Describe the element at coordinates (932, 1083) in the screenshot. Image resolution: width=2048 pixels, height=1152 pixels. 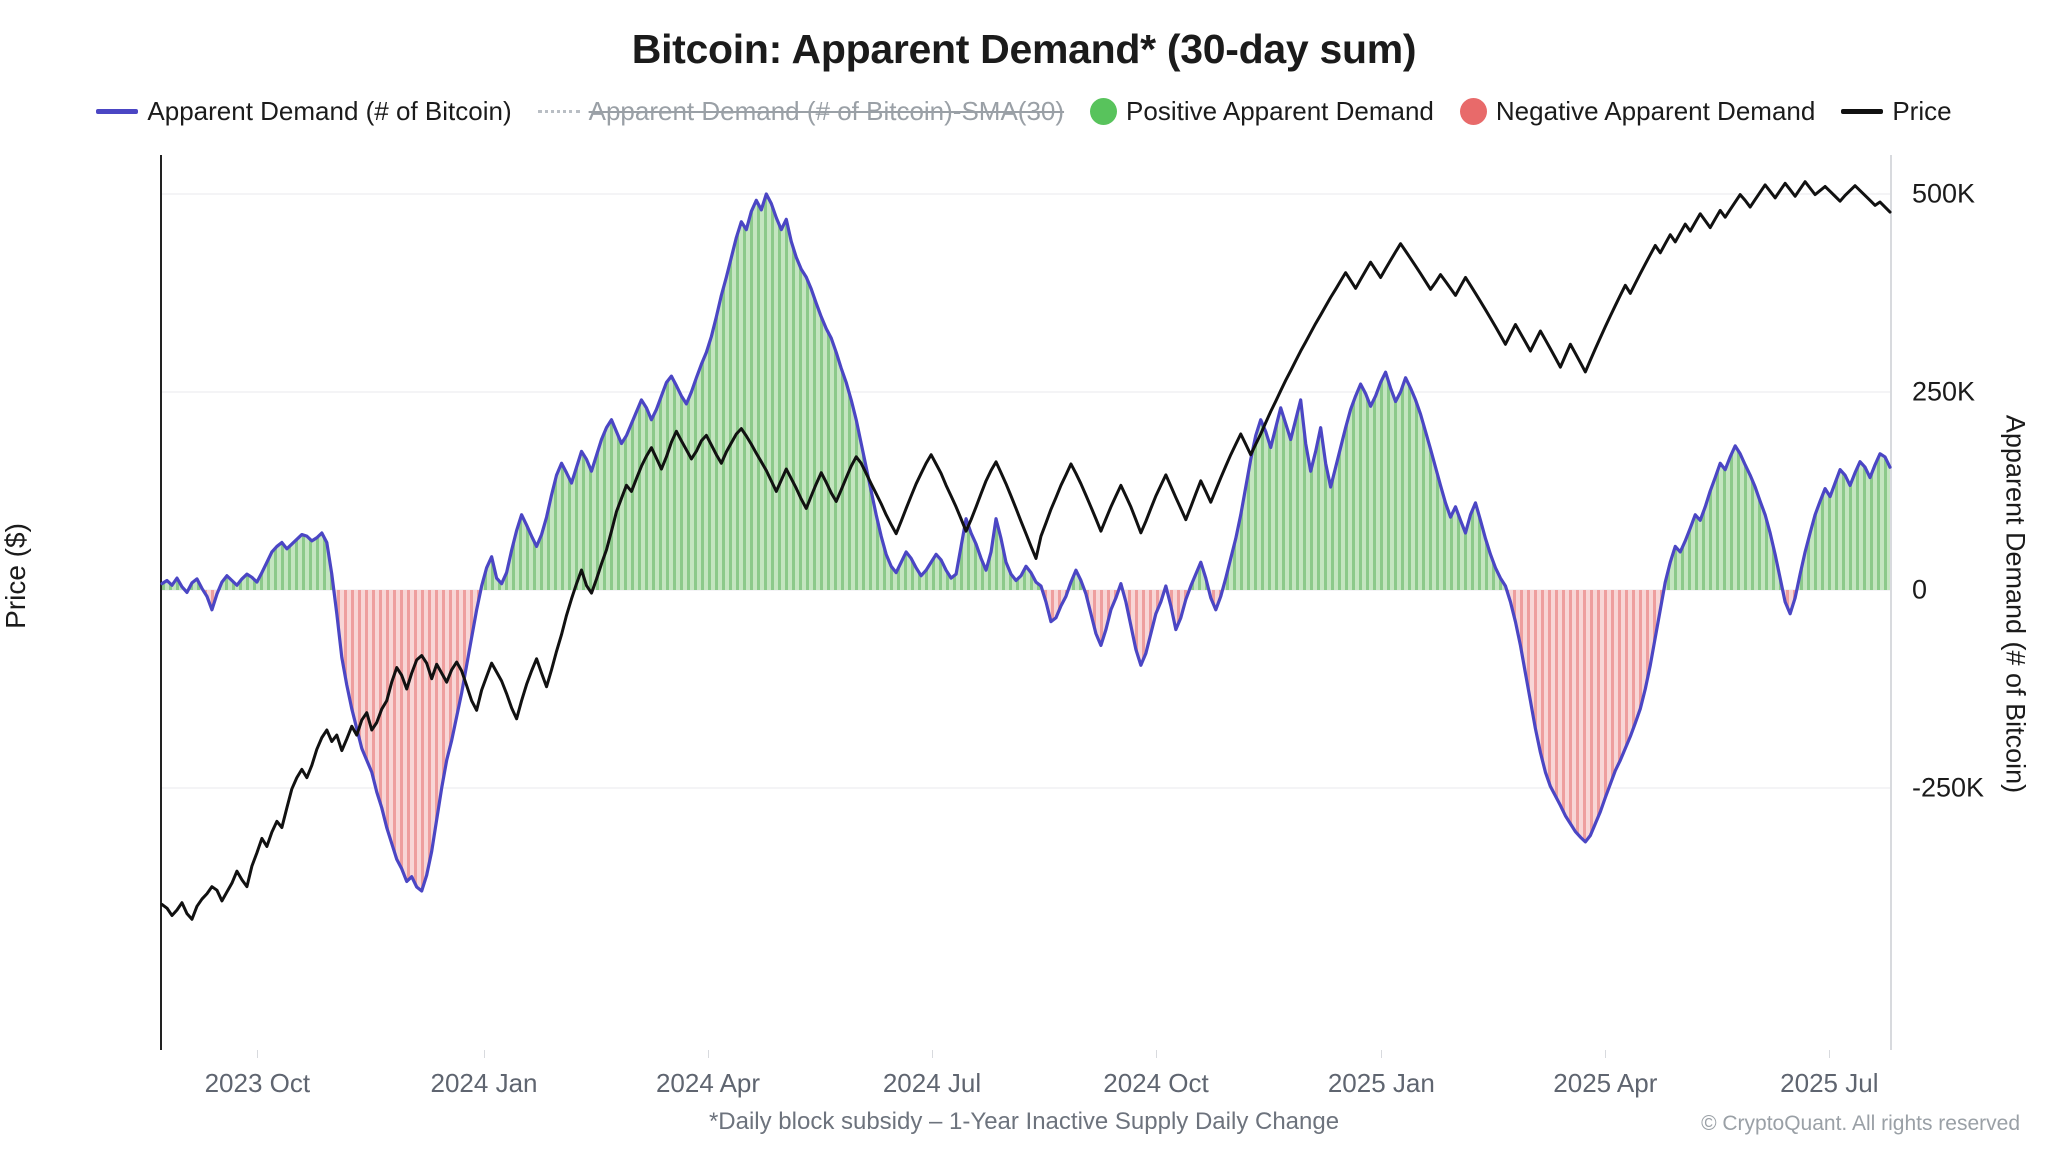
I see `x-tick-label: 2024 Jul` at that location.